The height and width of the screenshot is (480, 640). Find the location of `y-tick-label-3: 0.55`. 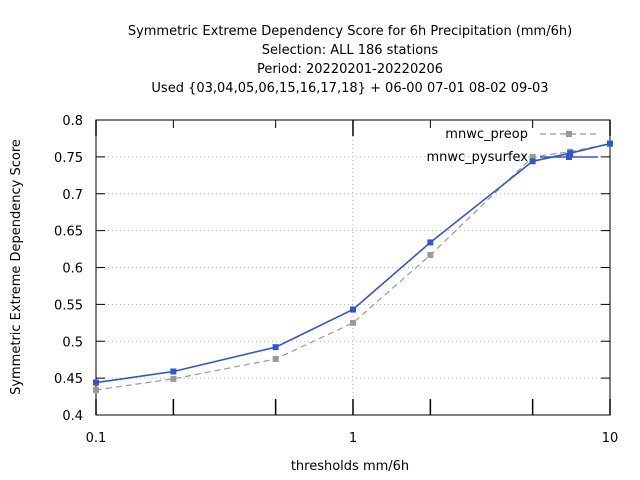

y-tick-label-3: 0.55 is located at coordinates (68, 305).